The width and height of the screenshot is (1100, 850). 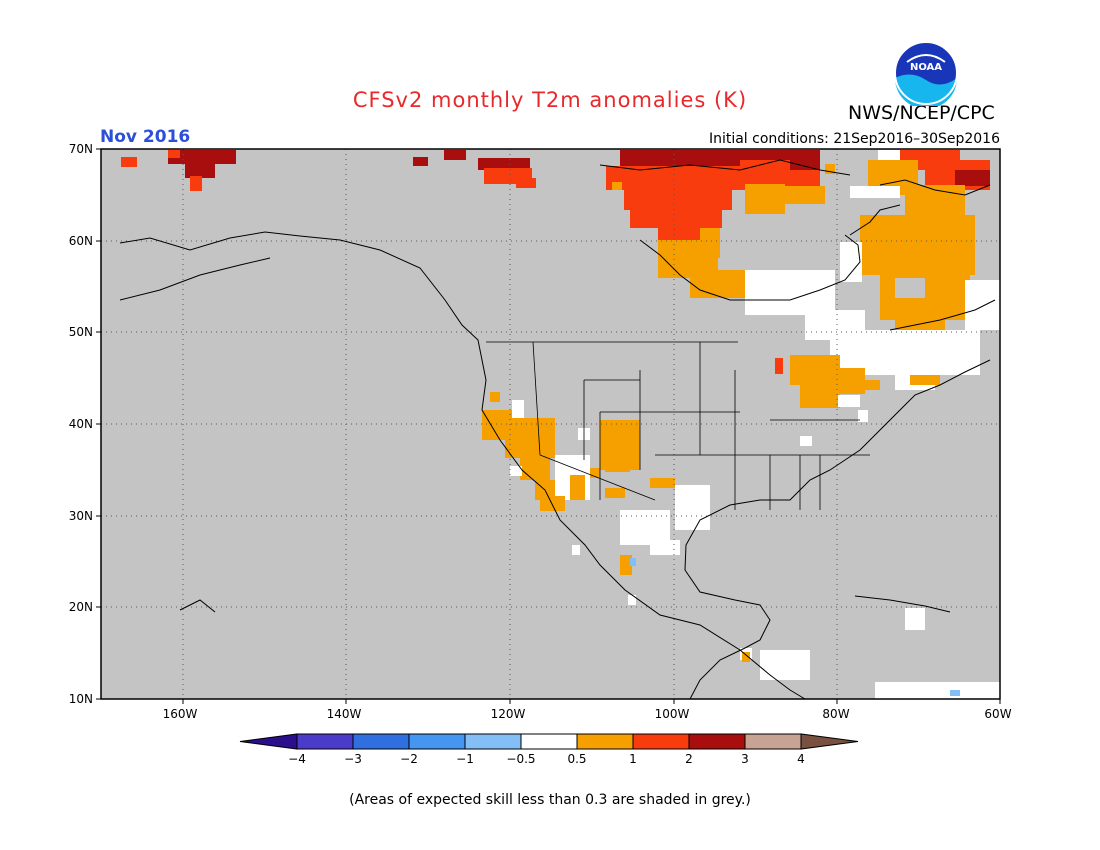 What do you see at coordinates (81, 241) in the screenshot?
I see `lat-label: 60N` at bounding box center [81, 241].